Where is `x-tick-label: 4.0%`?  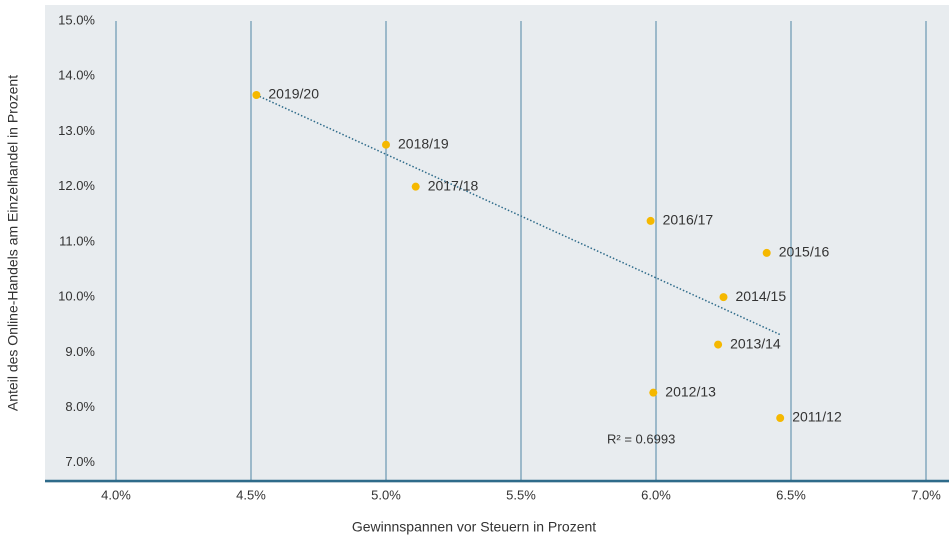 x-tick-label: 4.0% is located at coordinates (116, 494).